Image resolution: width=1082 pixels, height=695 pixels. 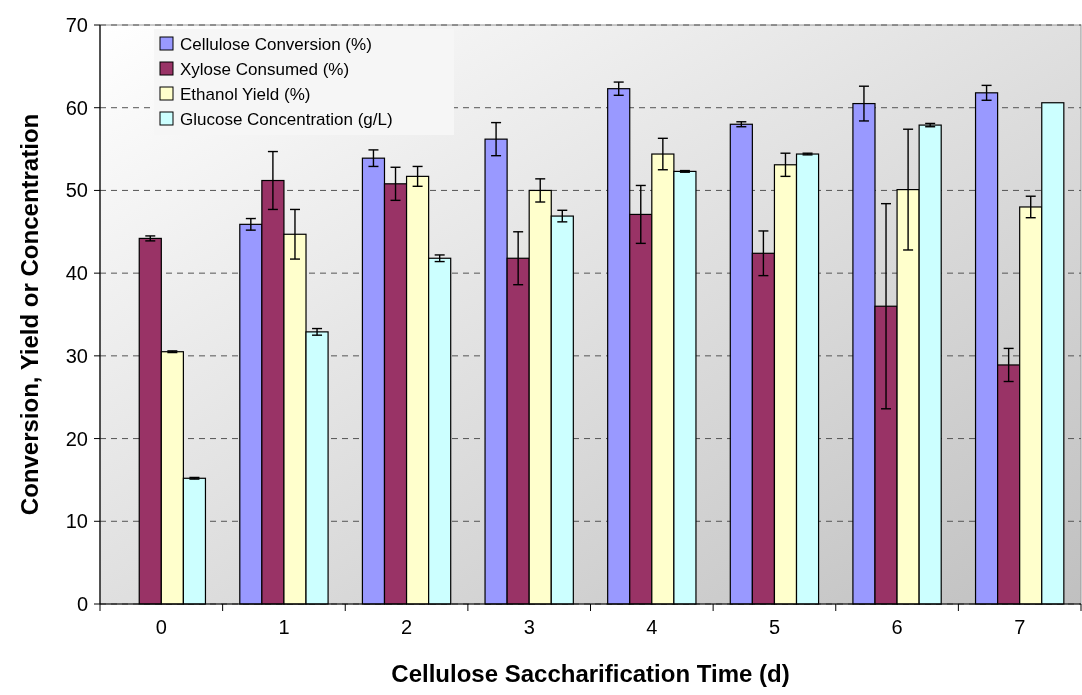 What do you see at coordinates (590, 673) in the screenshot?
I see `x-axis-title: Cellulose Saccharification Time (d)` at bounding box center [590, 673].